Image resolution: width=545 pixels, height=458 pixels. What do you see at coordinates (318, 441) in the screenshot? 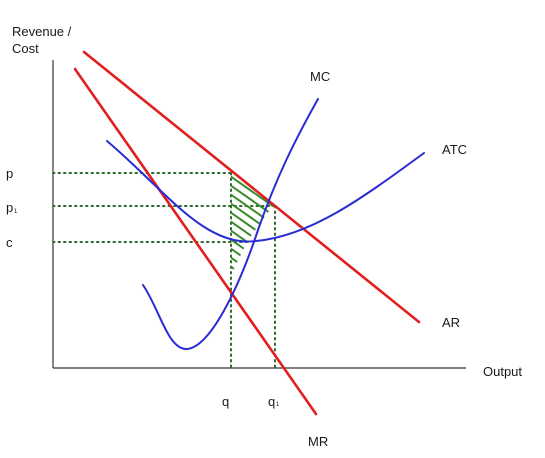
I see `curve-label-mr: MR` at bounding box center [318, 441].